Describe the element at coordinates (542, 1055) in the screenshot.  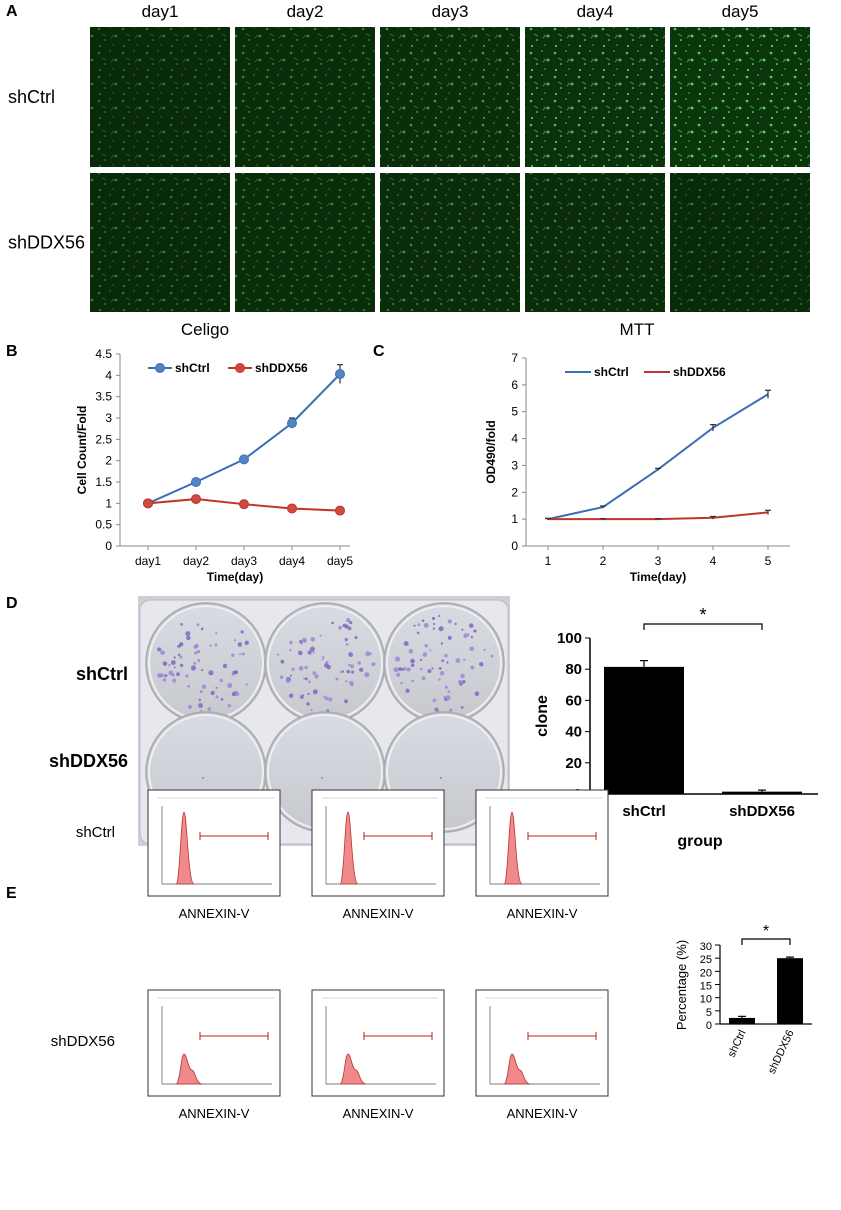
I see `flow-histogram-shddx56-3: ANNEXIN-V` at that location.